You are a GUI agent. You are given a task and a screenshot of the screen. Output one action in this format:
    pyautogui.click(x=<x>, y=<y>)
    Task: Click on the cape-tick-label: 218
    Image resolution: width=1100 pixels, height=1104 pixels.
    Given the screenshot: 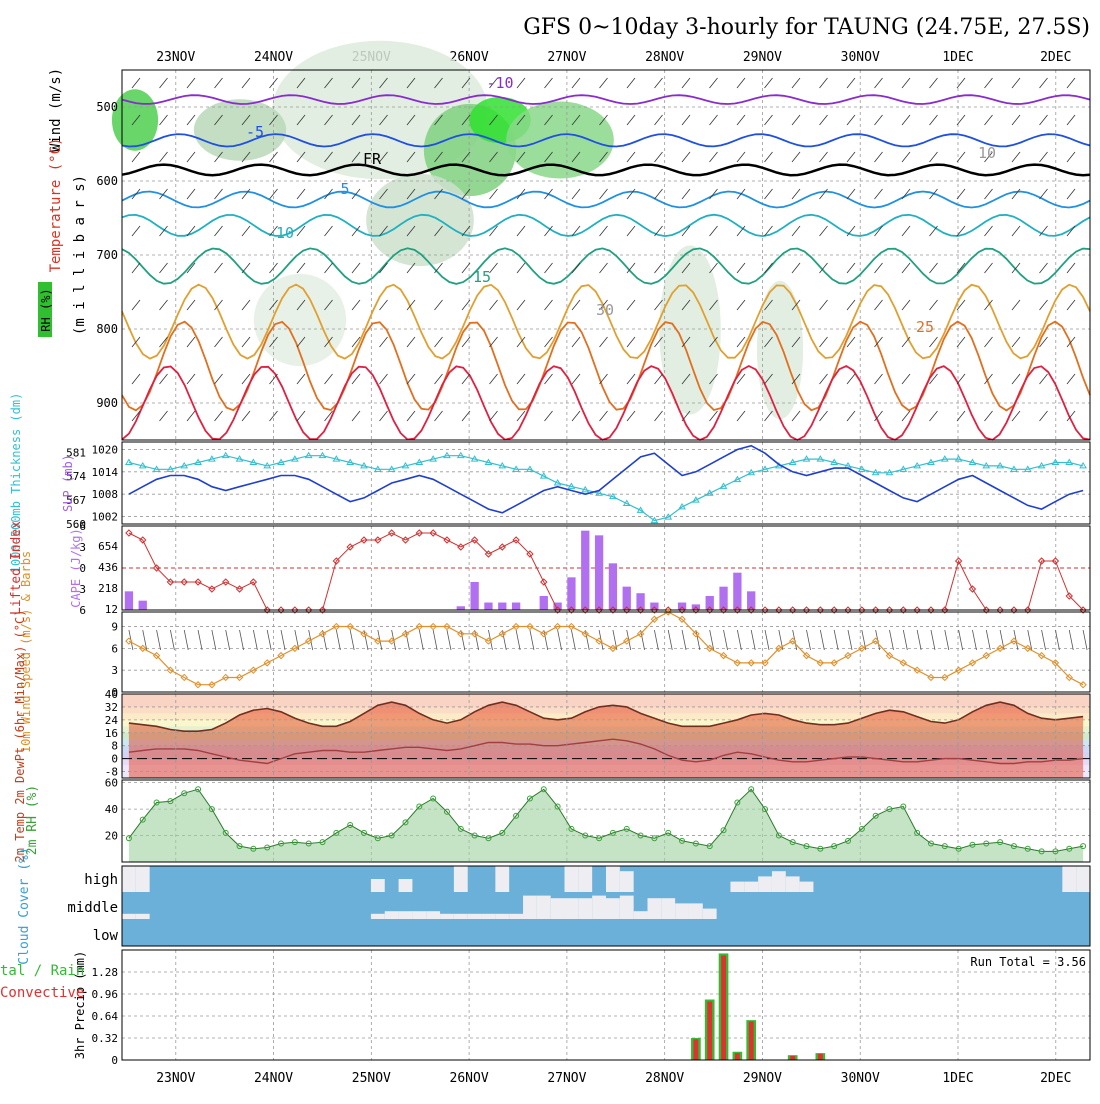 What is the action you would take?
    pyautogui.click(x=108, y=588)
    